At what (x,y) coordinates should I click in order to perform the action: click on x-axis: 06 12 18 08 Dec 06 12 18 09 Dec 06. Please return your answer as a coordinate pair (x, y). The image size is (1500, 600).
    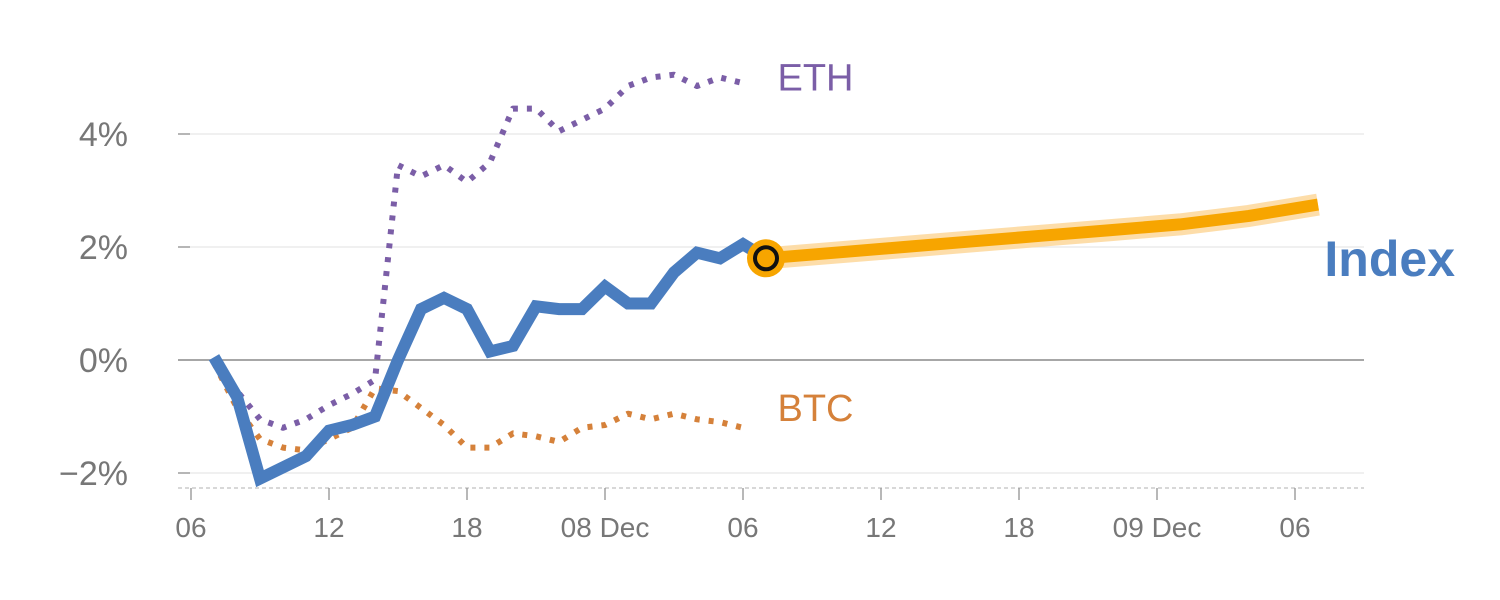
    Looking at the image, I should click on (743, 515).